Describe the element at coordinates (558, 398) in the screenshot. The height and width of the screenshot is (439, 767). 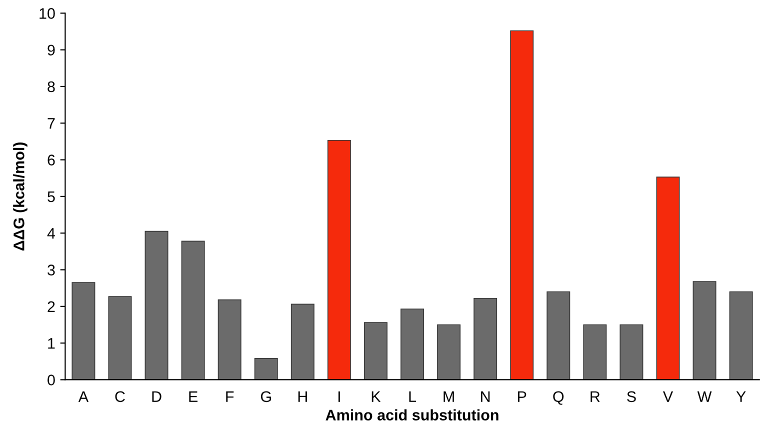
I see `x-tick-label: Q` at that location.